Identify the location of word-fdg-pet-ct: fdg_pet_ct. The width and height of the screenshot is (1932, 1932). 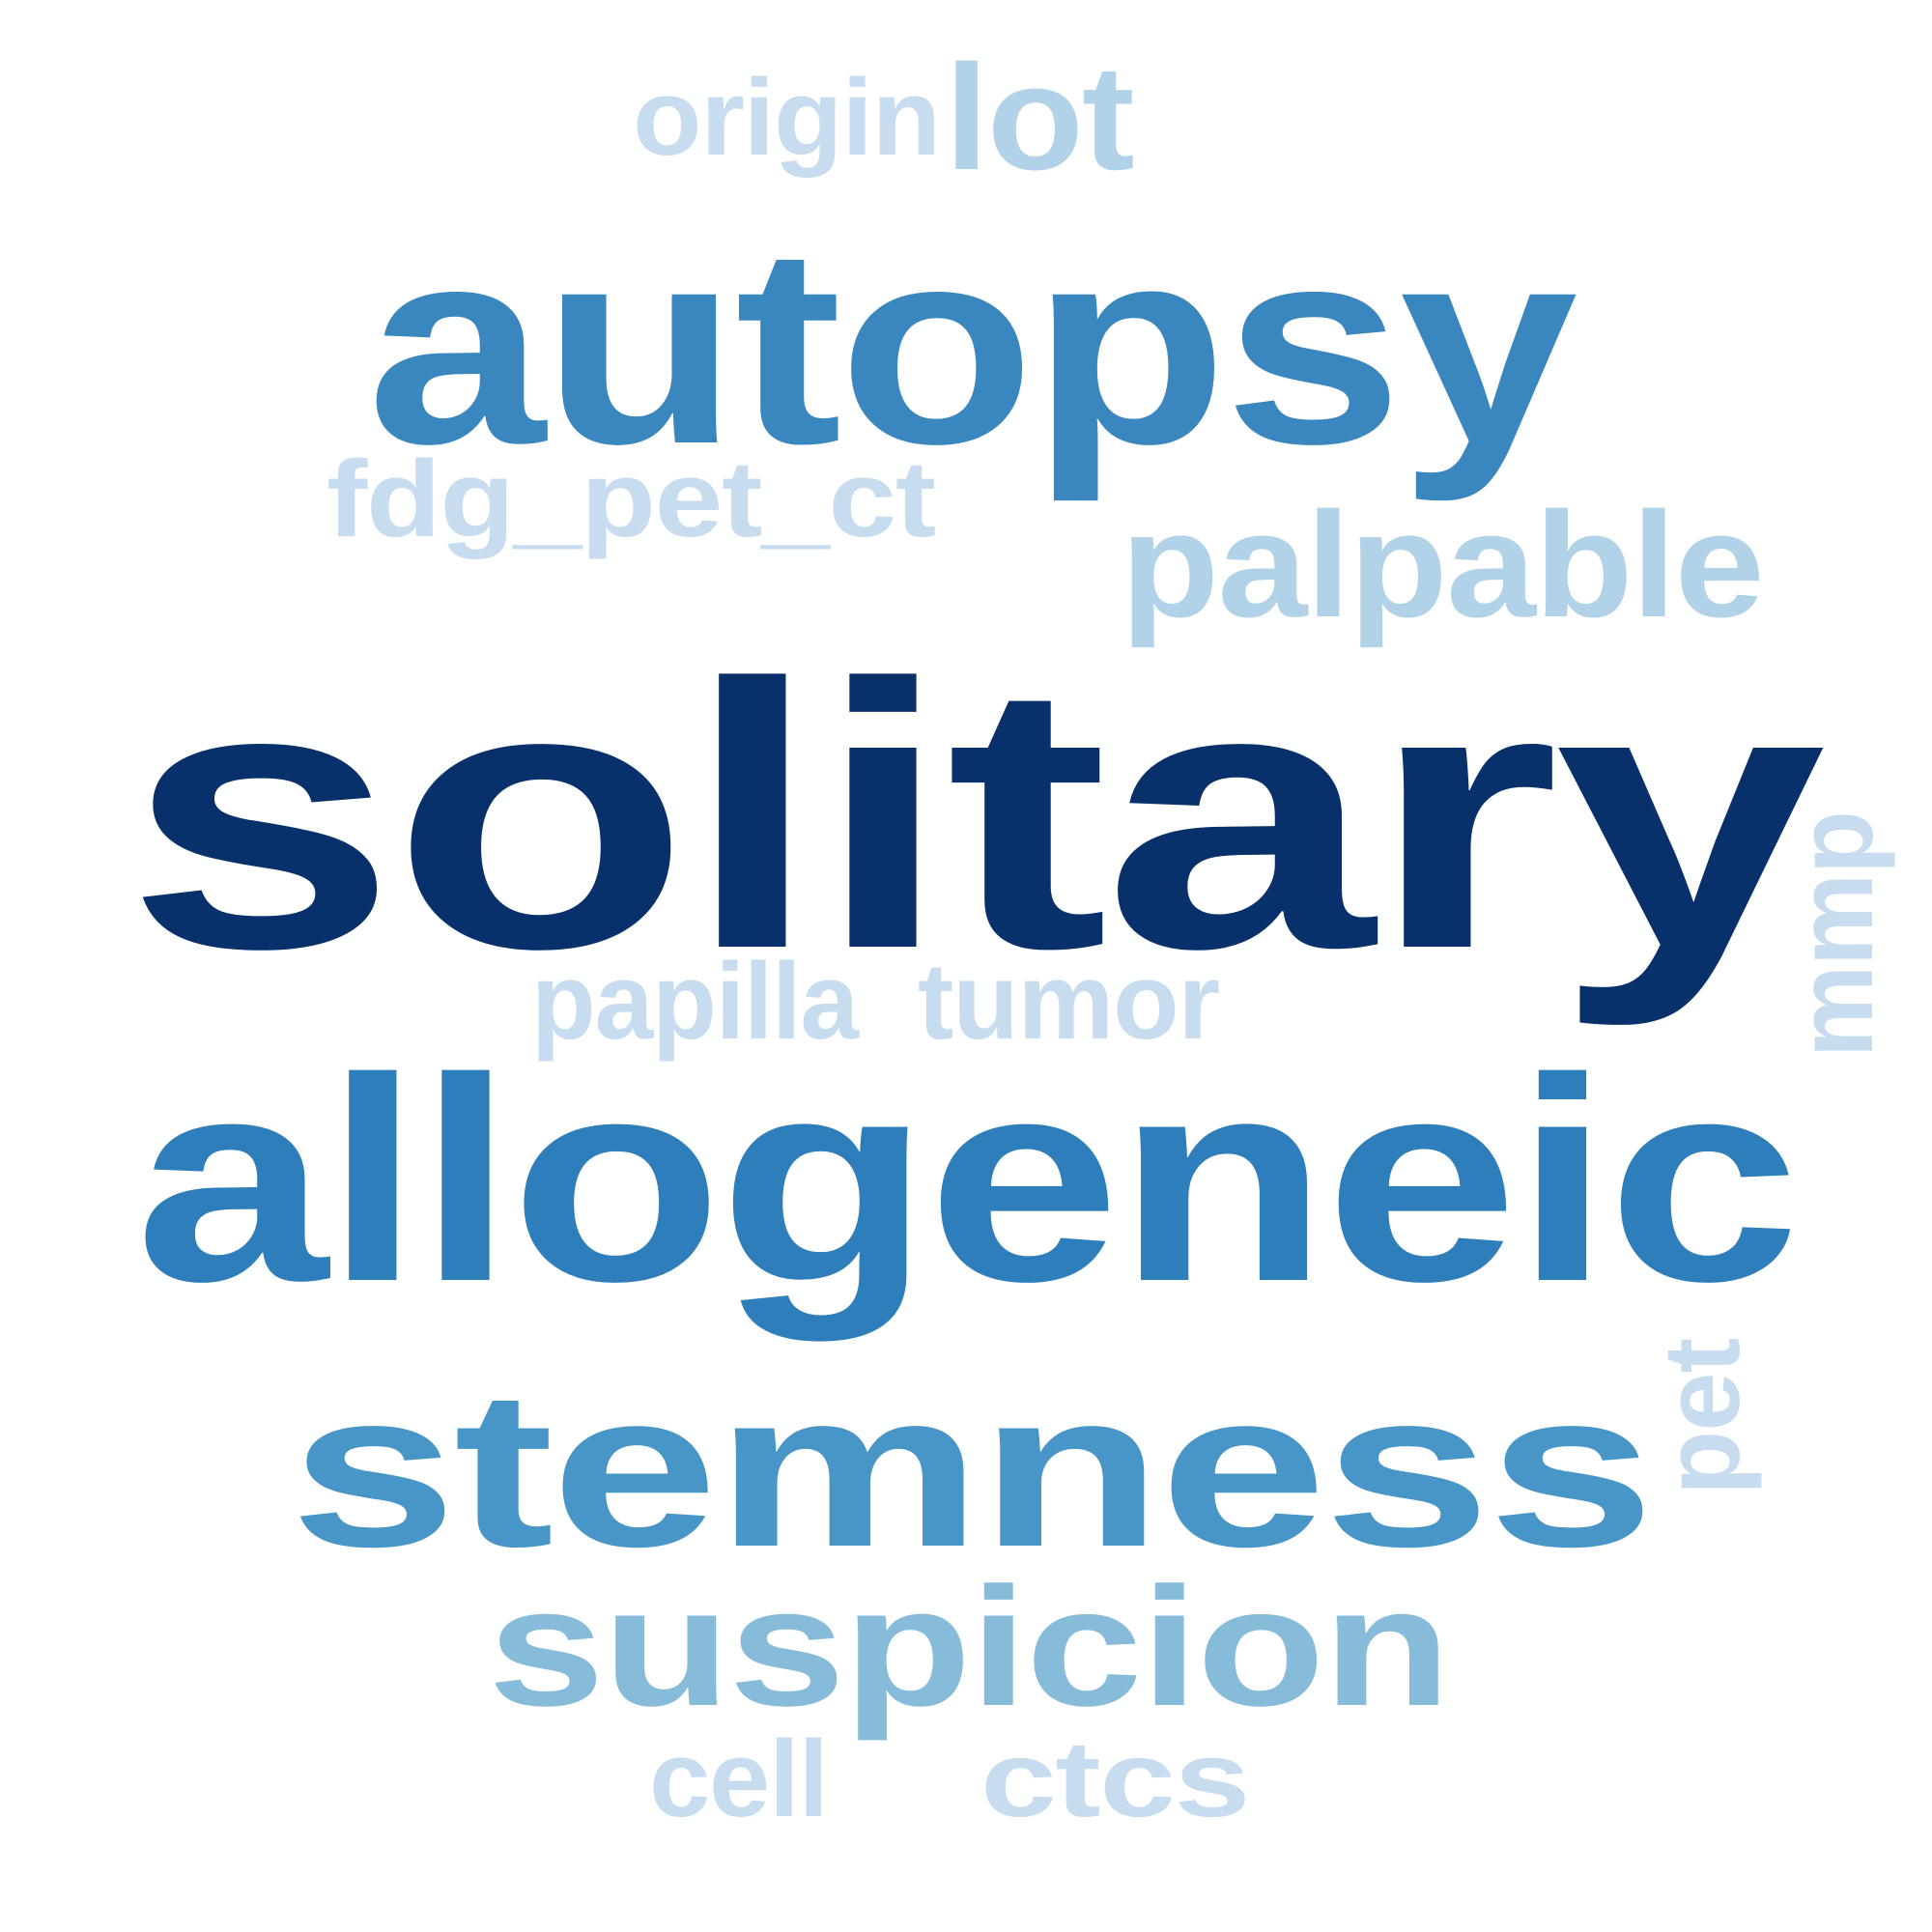
(631, 499).